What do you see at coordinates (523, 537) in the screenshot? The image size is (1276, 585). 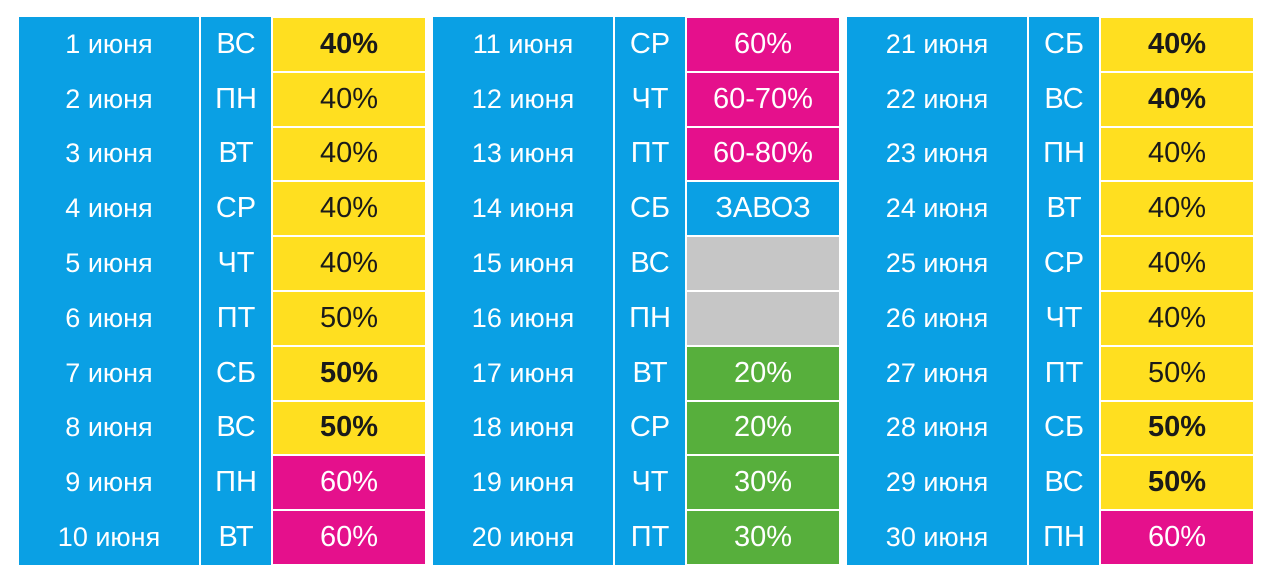 I see `date-label: 20 июня` at bounding box center [523, 537].